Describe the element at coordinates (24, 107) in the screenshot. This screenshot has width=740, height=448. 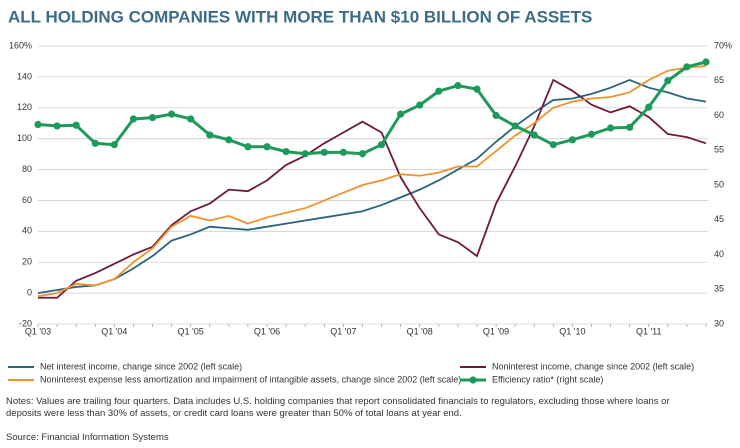
I see `y-tick-label: 120` at that location.